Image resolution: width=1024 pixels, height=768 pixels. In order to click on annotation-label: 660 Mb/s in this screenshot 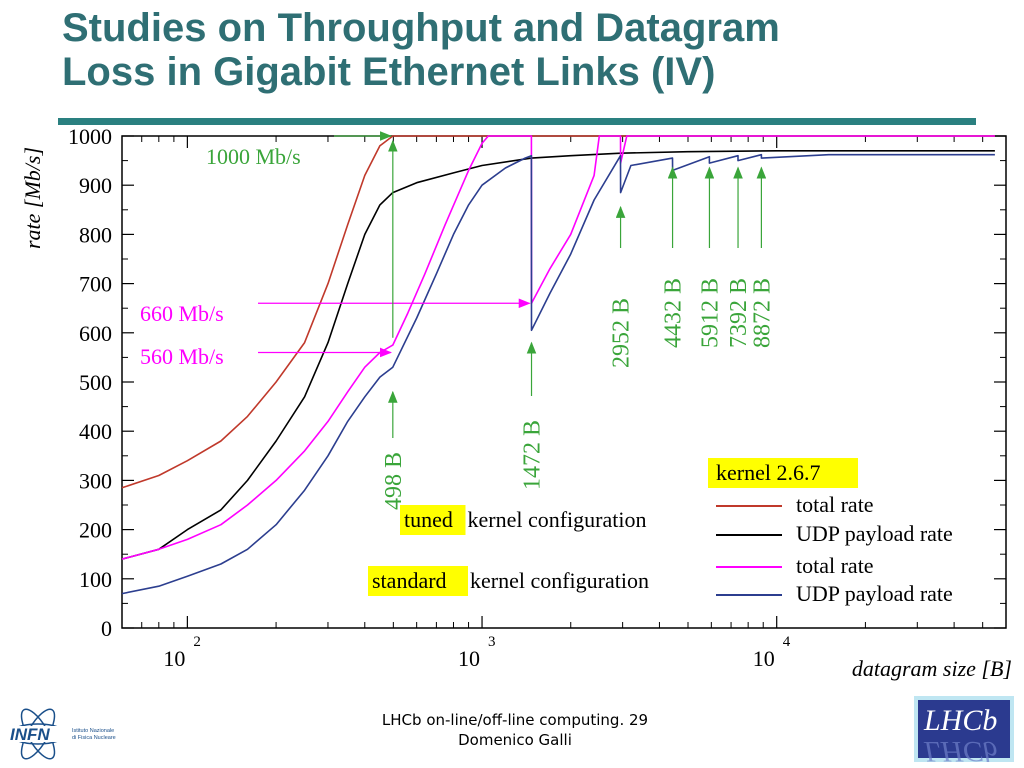, I will do `click(182, 313)`.